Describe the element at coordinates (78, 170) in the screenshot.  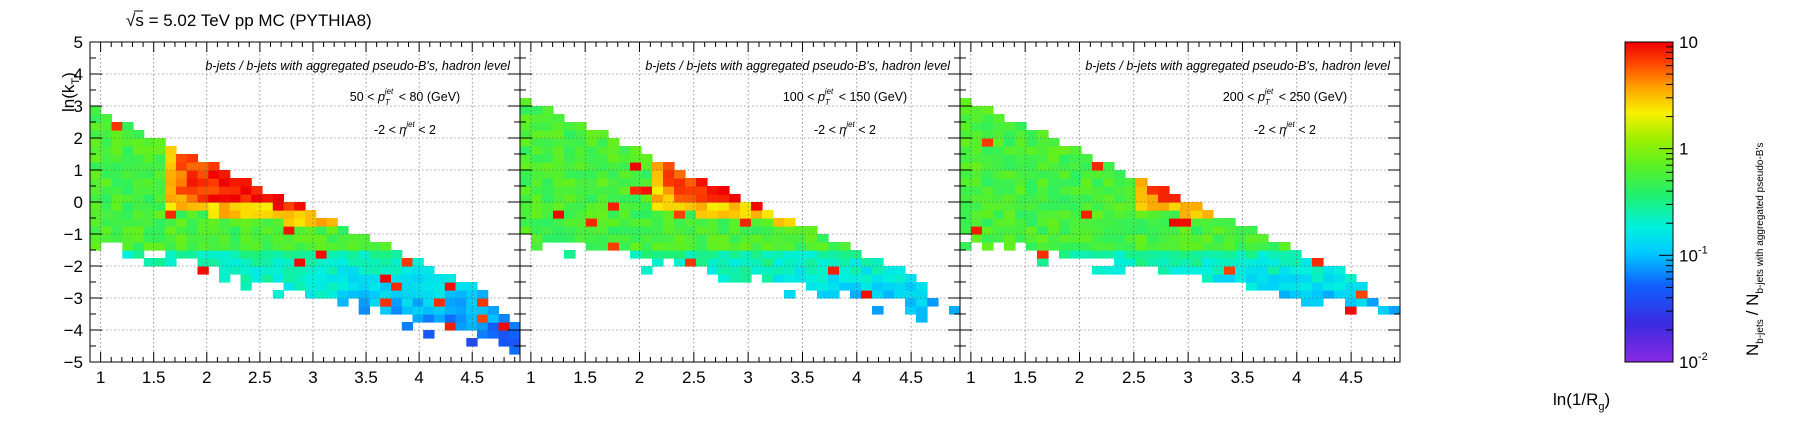
I see `y-tick-label: 1` at that location.